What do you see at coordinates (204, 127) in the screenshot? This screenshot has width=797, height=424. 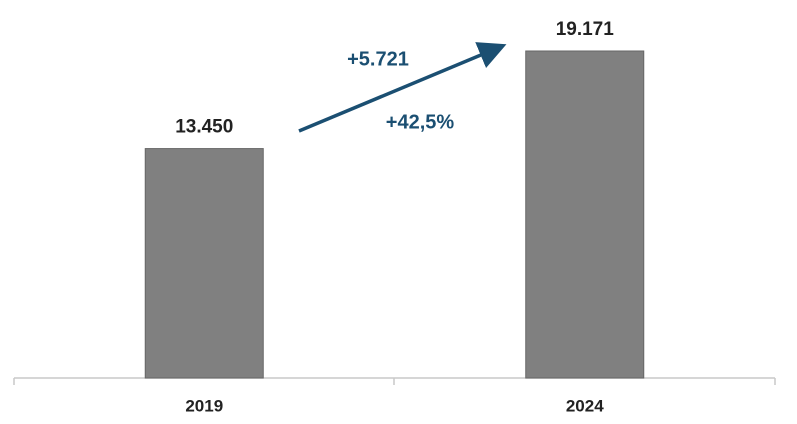 I see `value-label: 13.450` at bounding box center [204, 127].